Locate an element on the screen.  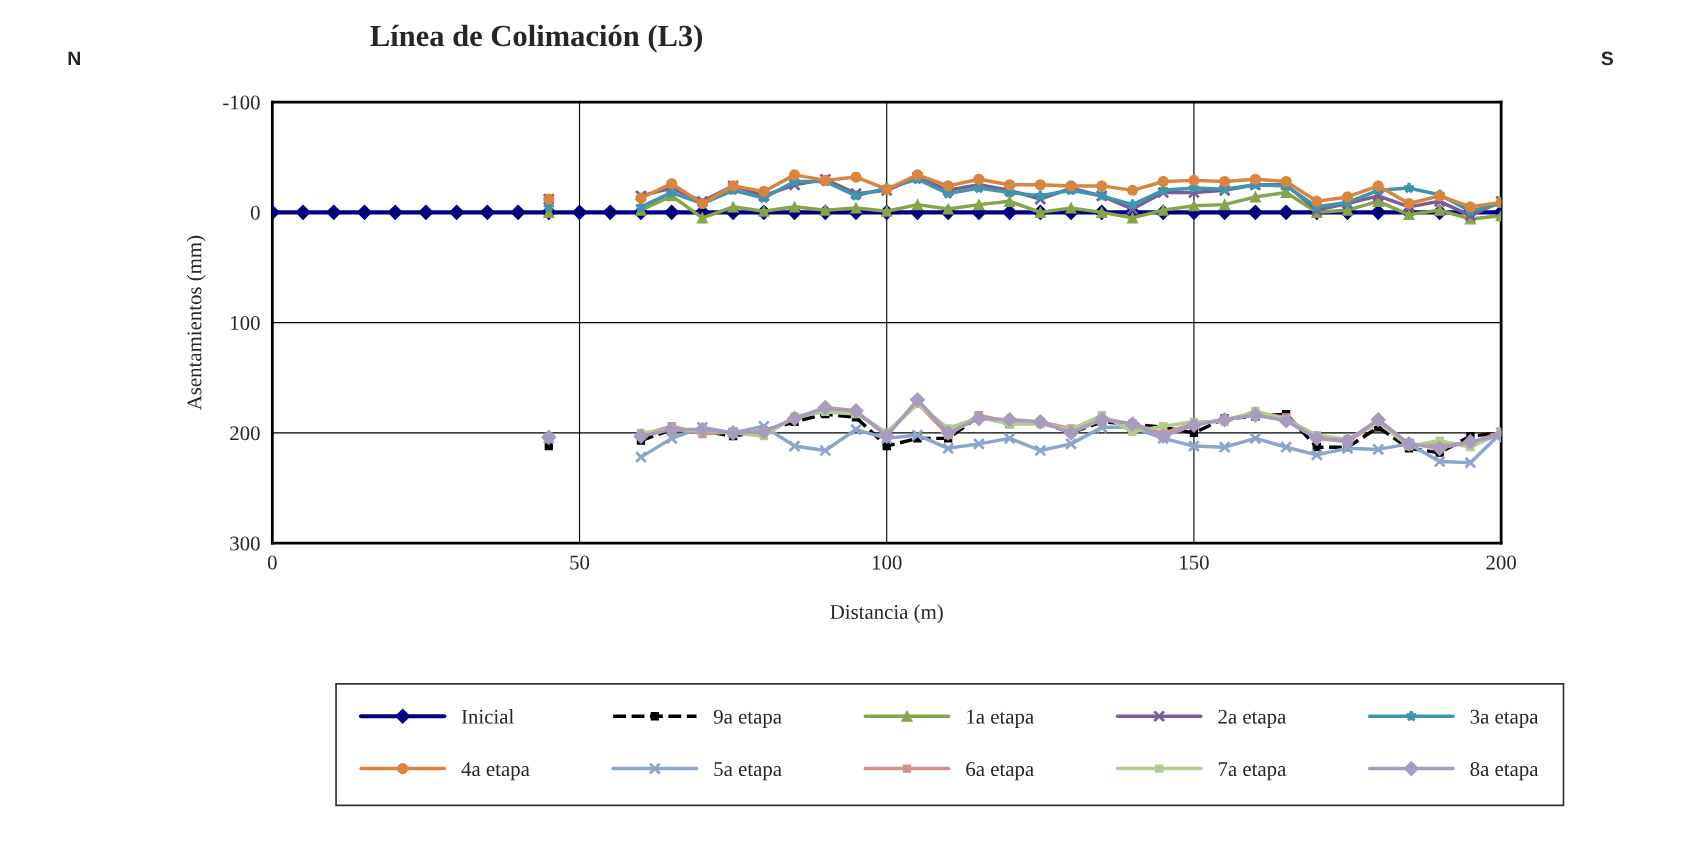
text: N is located at coordinates (74, 58).